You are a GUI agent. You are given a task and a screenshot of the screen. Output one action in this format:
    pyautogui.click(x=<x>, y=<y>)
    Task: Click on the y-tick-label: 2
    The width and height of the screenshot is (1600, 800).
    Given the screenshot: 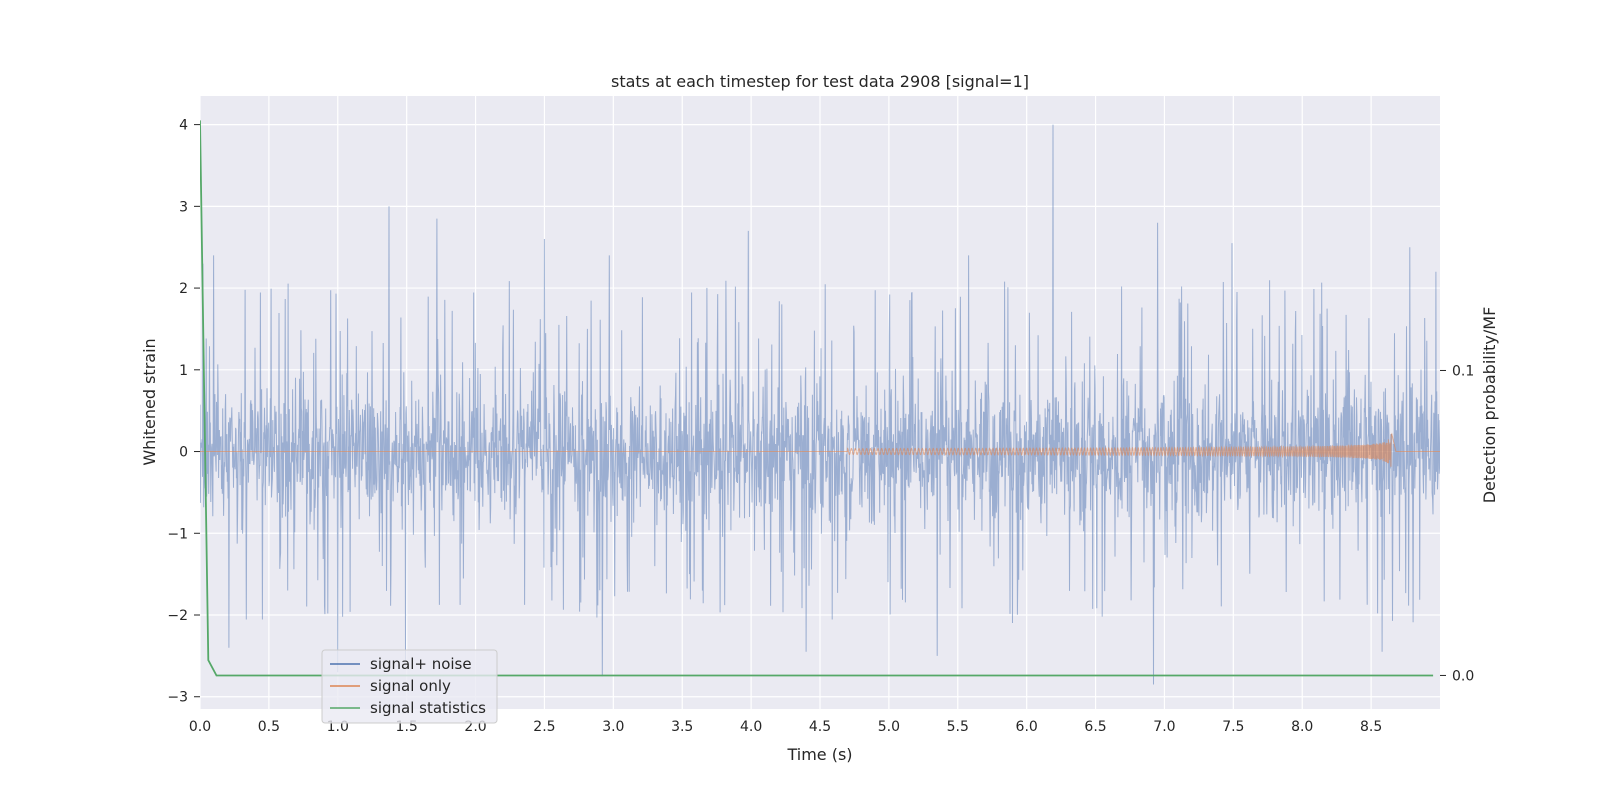 What is the action you would take?
    pyautogui.click(x=183, y=289)
    